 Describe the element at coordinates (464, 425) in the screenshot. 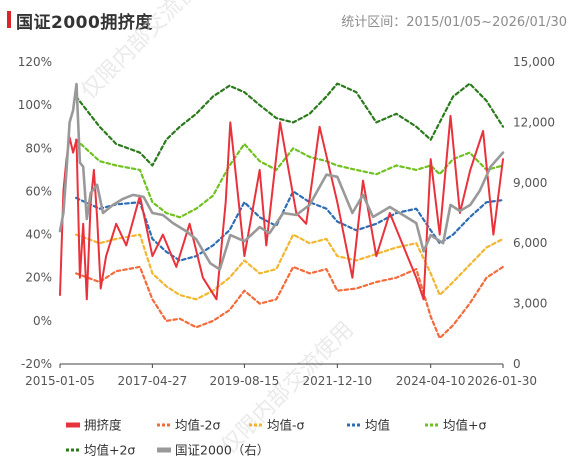

I see `legend-label: 均值+σ` at that location.